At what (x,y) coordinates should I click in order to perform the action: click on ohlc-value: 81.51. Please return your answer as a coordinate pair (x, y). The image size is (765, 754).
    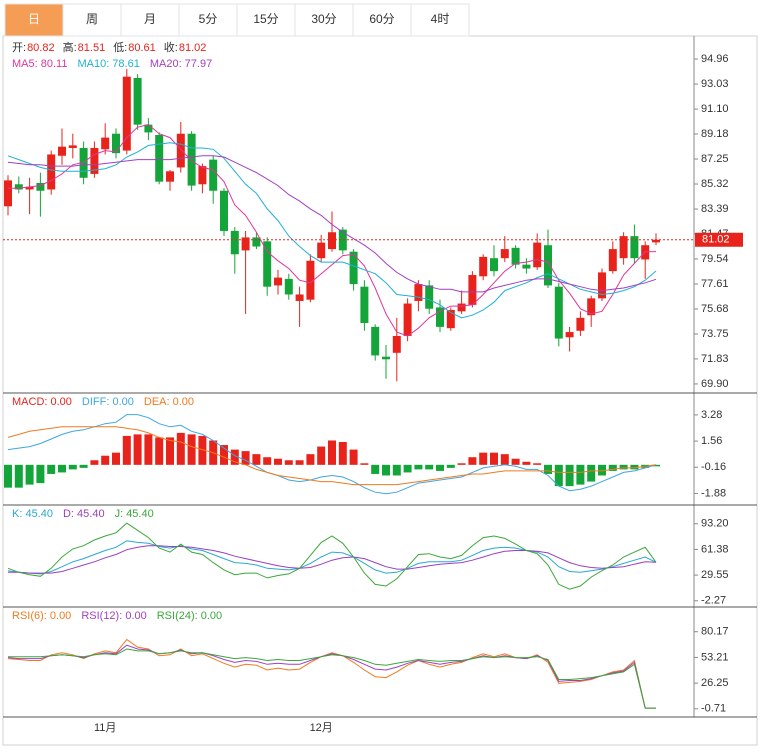
    Looking at the image, I should click on (92, 48).